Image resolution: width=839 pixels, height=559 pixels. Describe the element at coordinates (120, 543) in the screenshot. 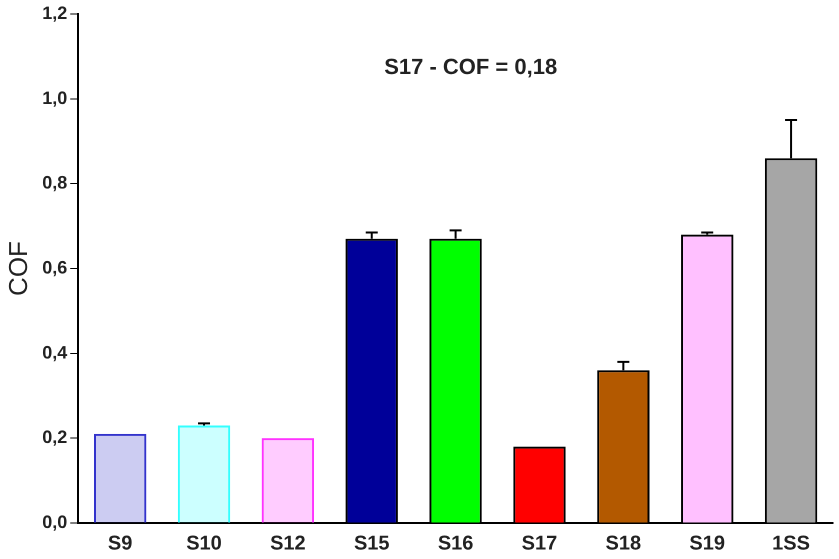

I see `x-tick-label: S9` at that location.